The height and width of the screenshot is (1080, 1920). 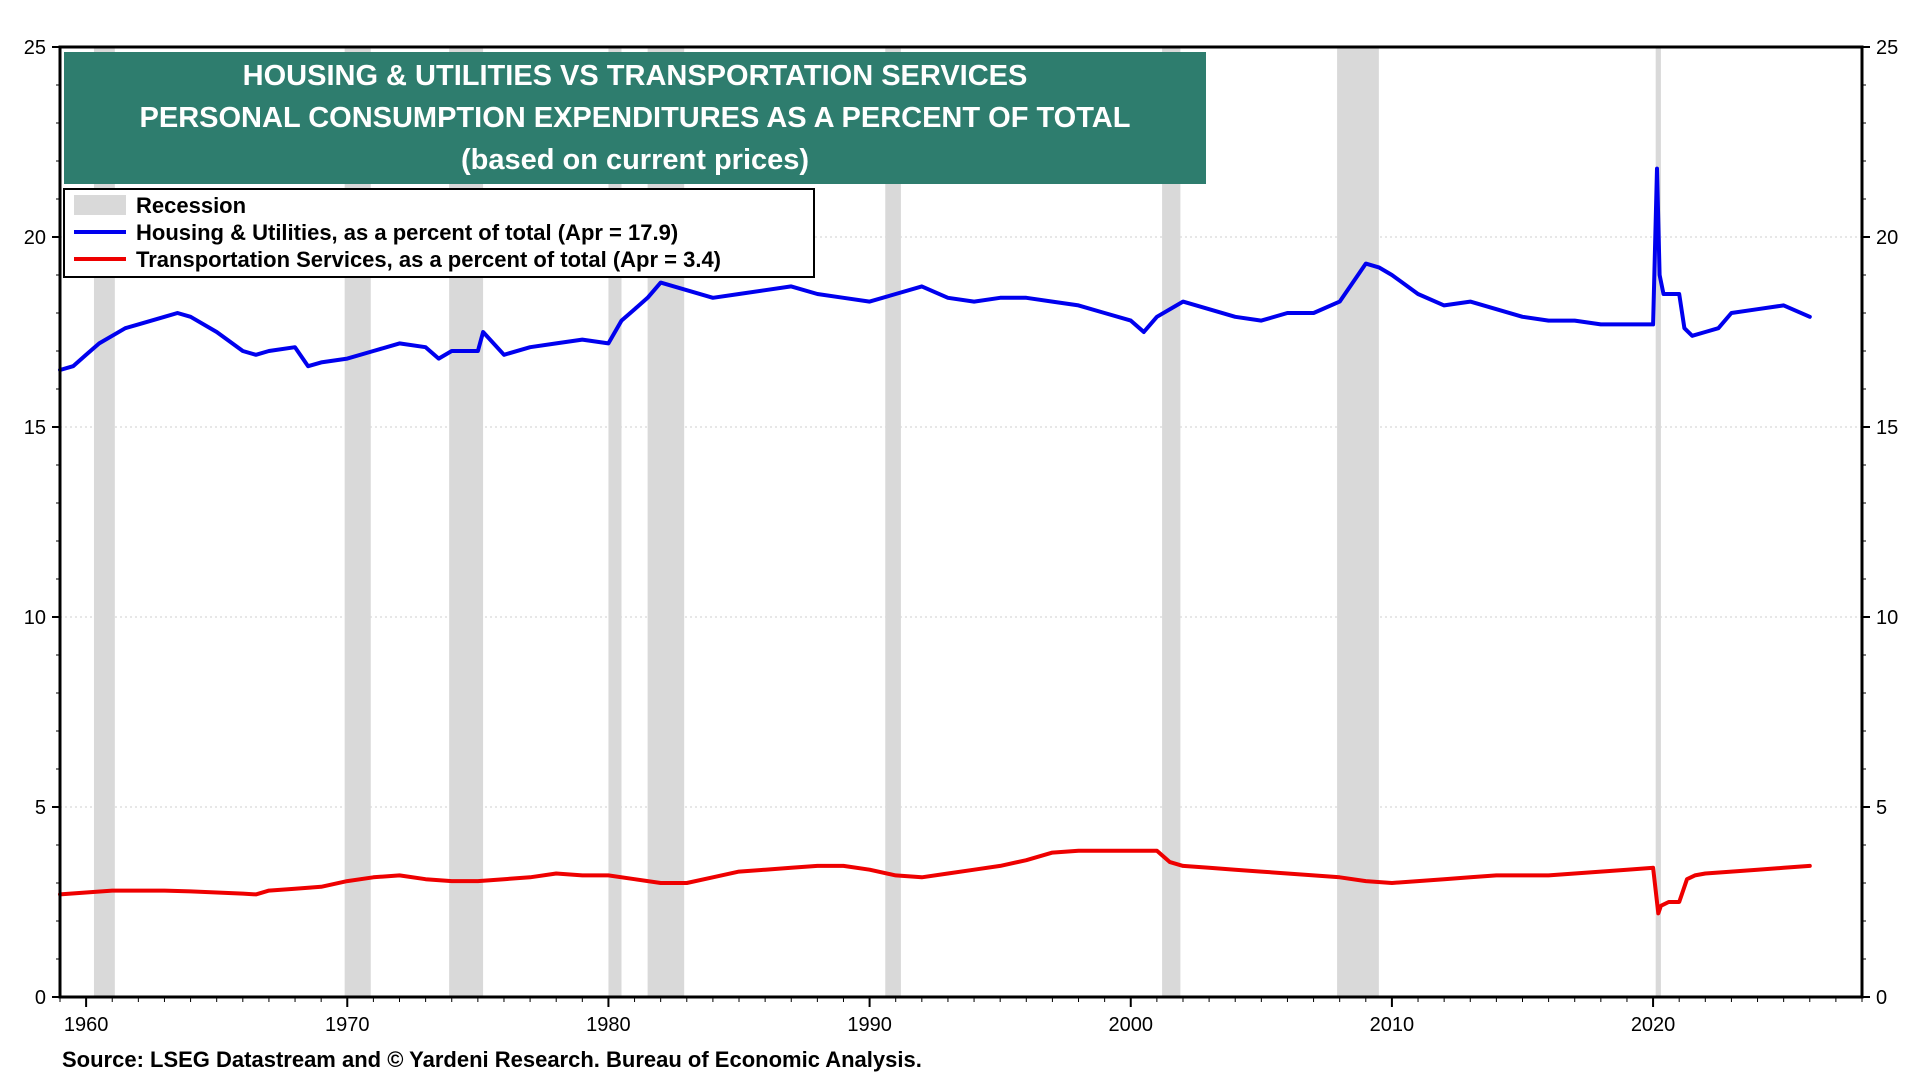 I want to click on x-tick-label: 2020, so click(x=1653, y=1025).